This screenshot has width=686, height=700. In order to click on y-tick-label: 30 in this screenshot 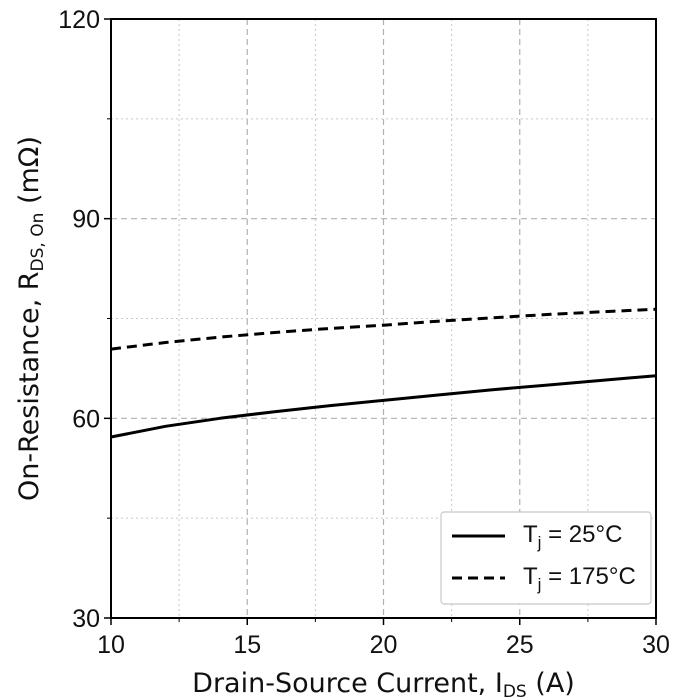, I will do `click(86, 619)`.